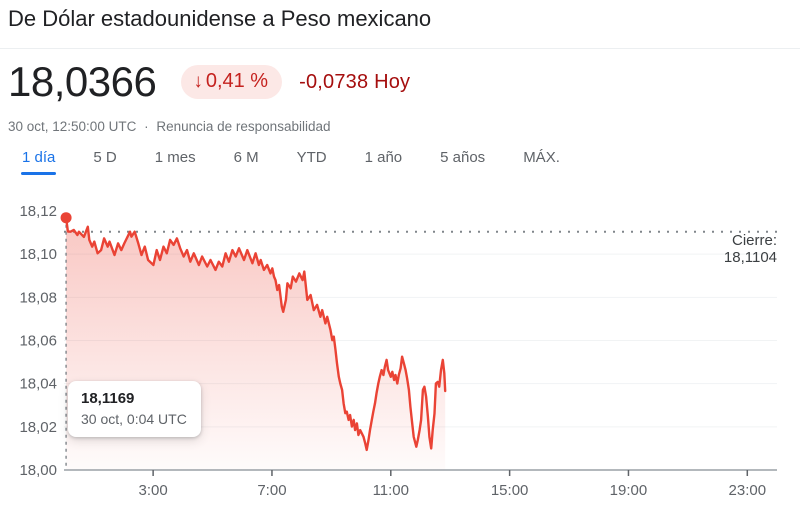 The height and width of the screenshot is (512, 800). I want to click on y-tick-label: 18,10, so click(38, 254).